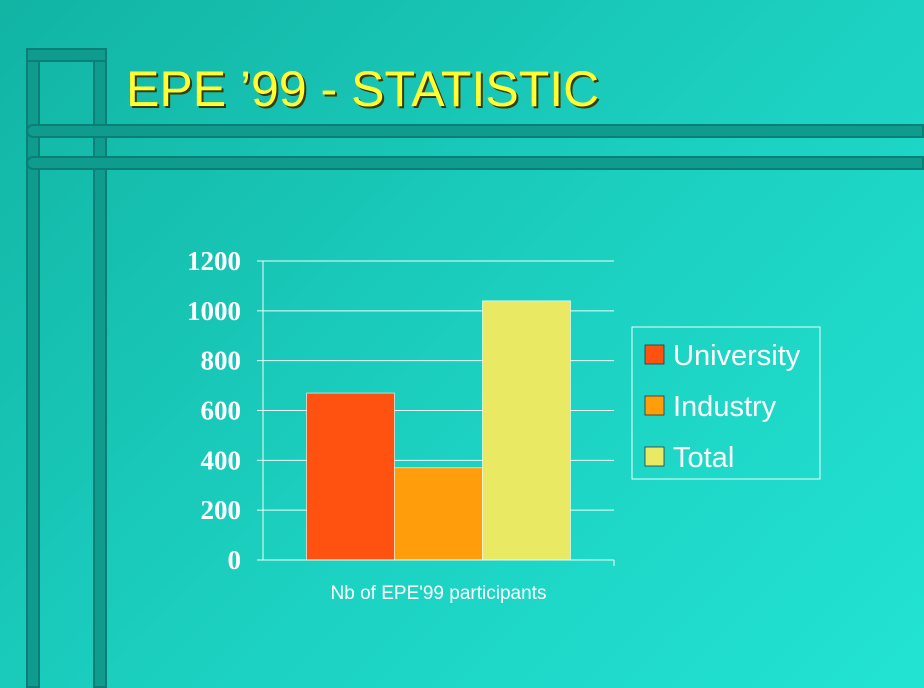 This screenshot has width=924, height=688. I want to click on bar-industry, so click(438, 514).